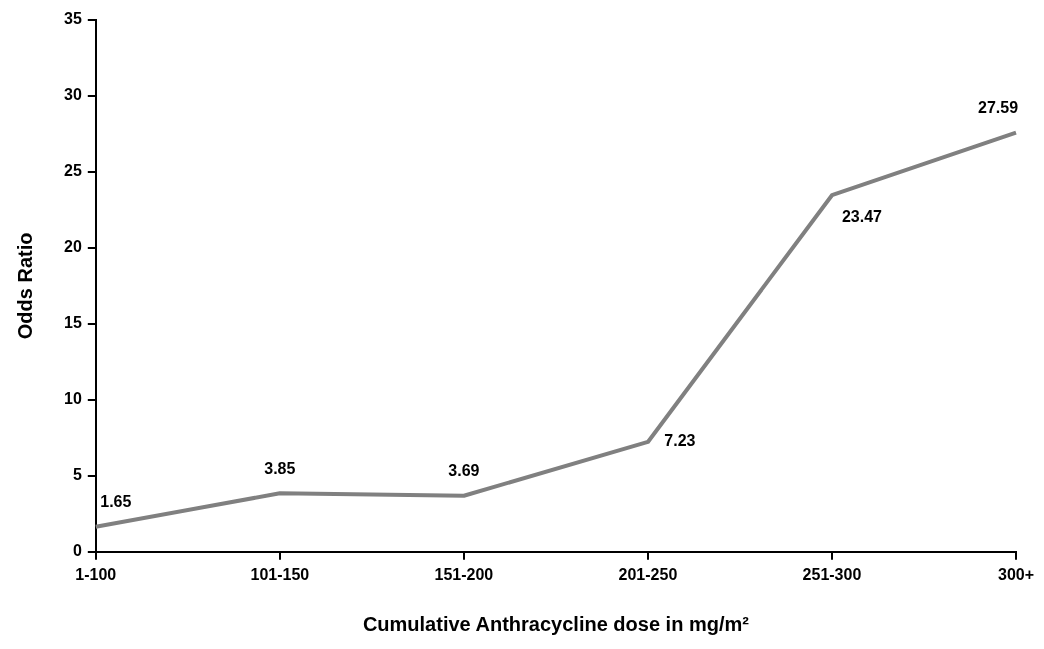 Image resolution: width=1044 pixels, height=649 pixels. What do you see at coordinates (648, 574) in the screenshot?
I see `x-tick-label: 201-250` at bounding box center [648, 574].